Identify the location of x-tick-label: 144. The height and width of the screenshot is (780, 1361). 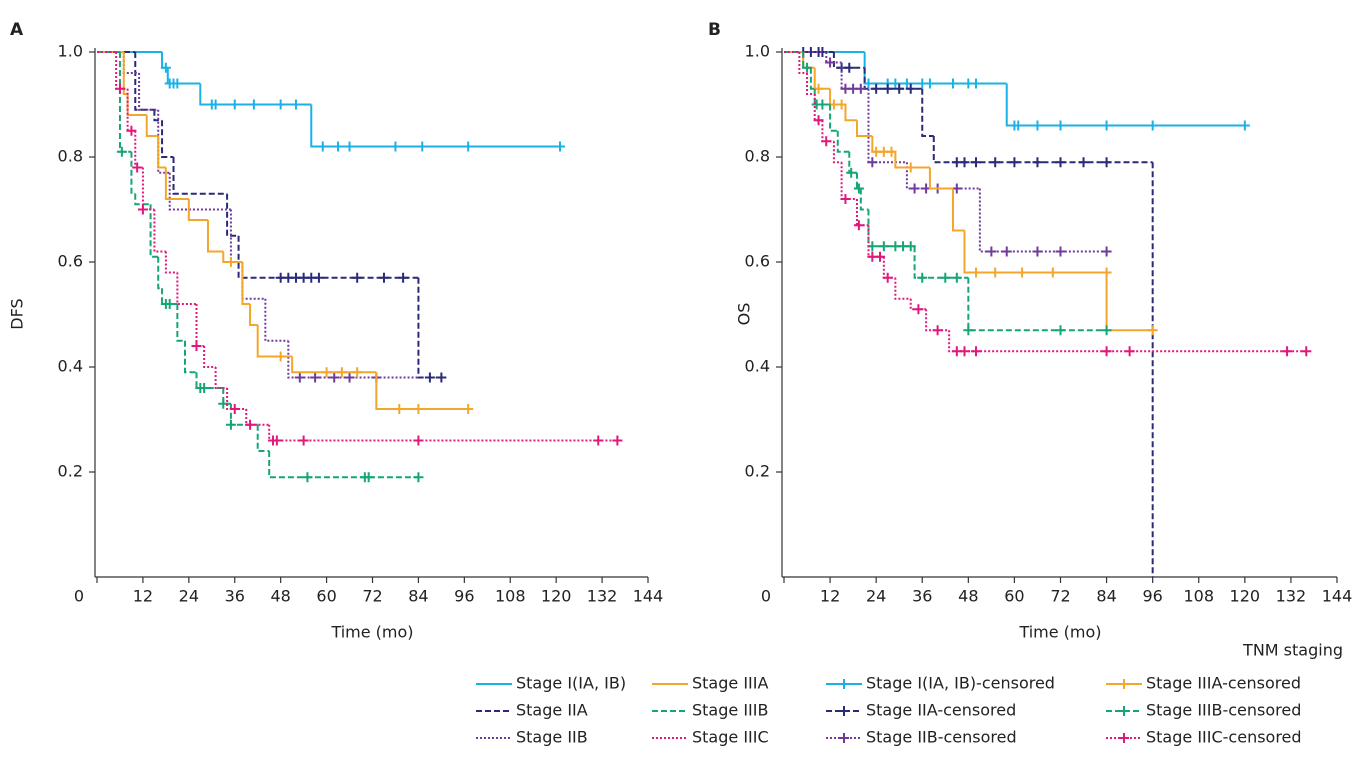
(648, 596).